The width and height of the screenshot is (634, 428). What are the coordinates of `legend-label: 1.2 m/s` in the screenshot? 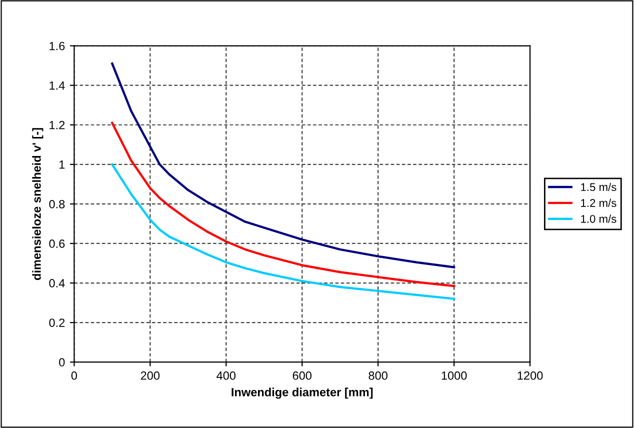 It's located at (598, 202).